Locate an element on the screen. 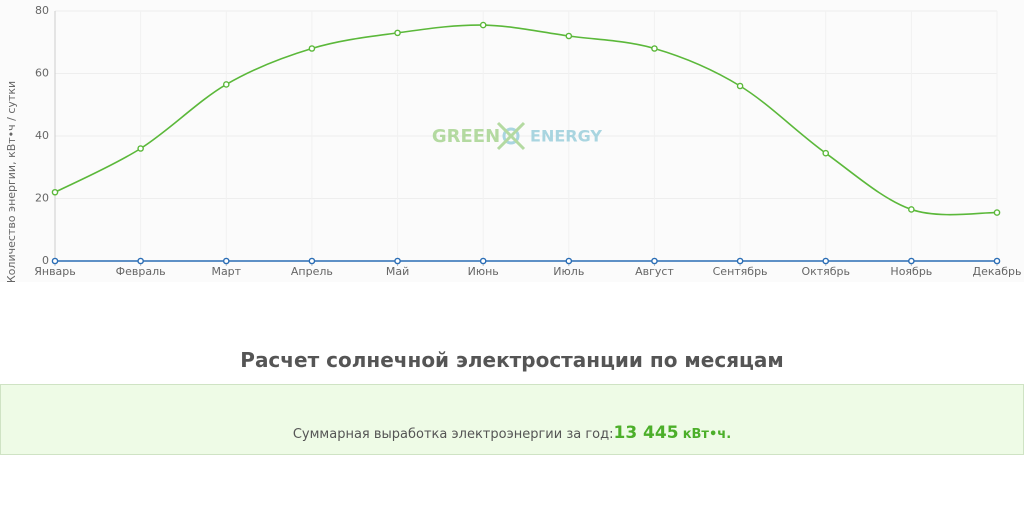 Image resolution: width=1024 pixels, height=510 pixels. x-tick-label: Сентябрь is located at coordinates (740, 271).